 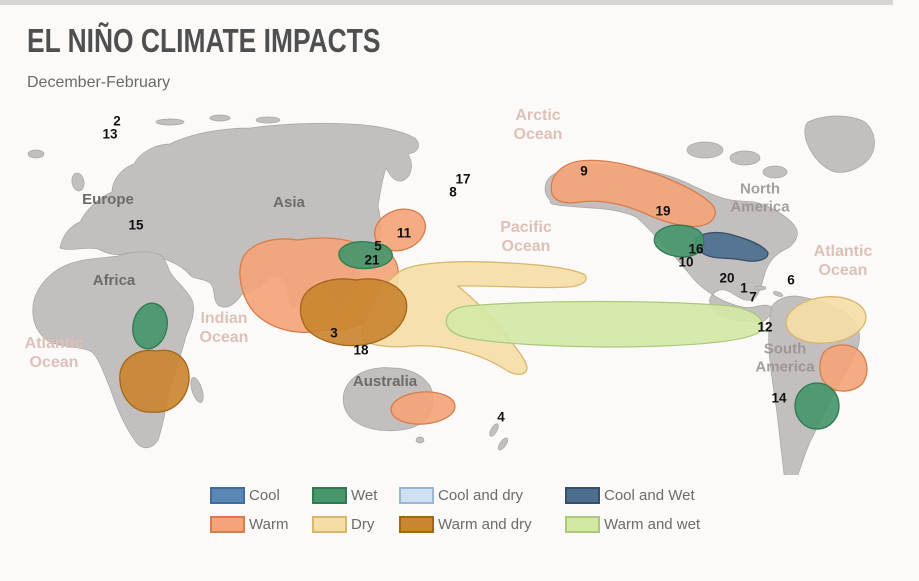 What do you see at coordinates (817, 406) in the screenshot?
I see `region-wet-argentina` at bounding box center [817, 406].